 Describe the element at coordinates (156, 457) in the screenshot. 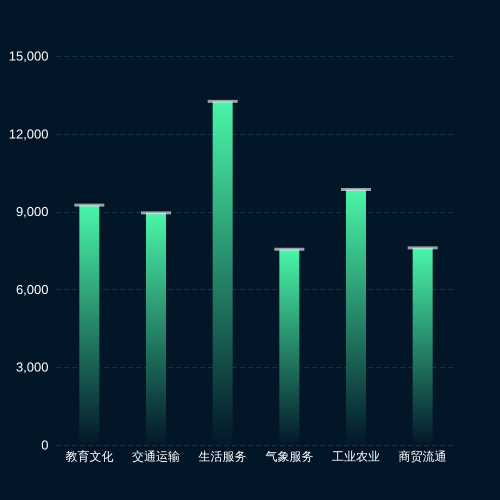

I see `x-tick-label: 交通运输` at that location.